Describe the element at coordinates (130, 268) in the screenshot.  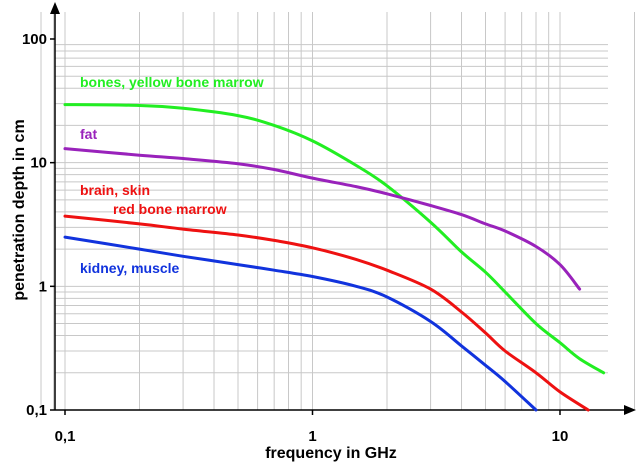
I see `series-label-kidney: kidney, muscle` at that location.